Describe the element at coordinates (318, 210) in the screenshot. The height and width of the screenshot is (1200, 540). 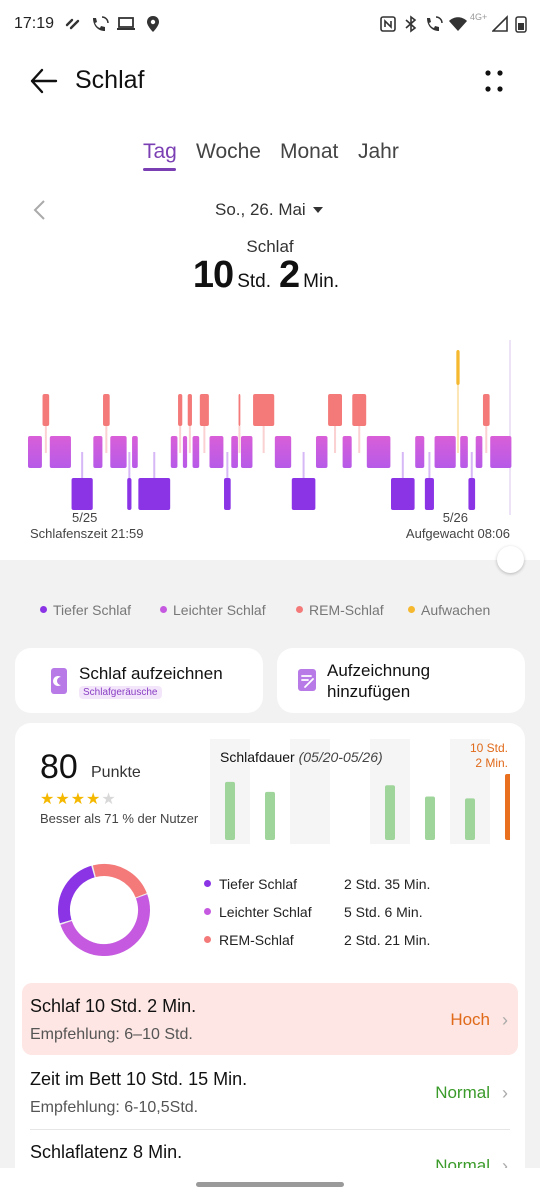
I see `dropdown-caret-icon` at that location.